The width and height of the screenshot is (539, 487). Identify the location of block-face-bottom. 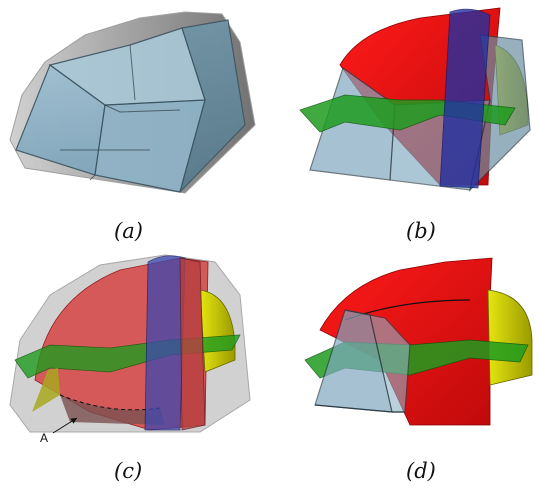
(359, 408).